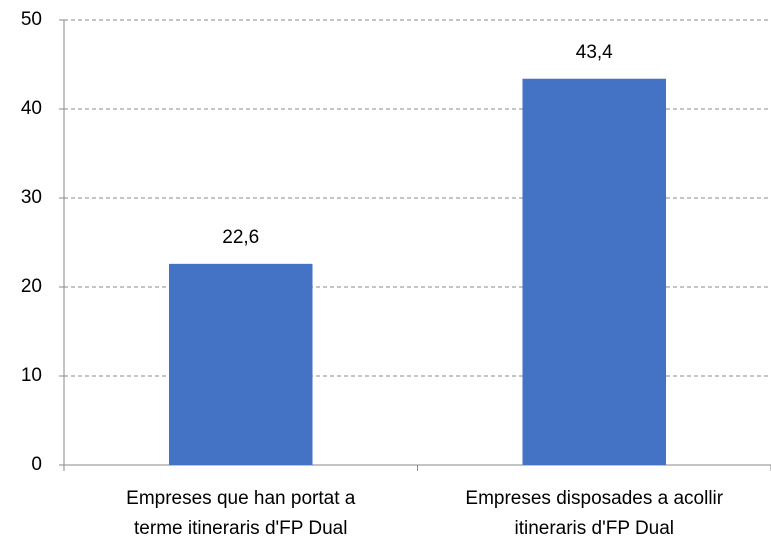  What do you see at coordinates (31, 375) in the screenshot?
I see `y-tick-label: 10` at bounding box center [31, 375].